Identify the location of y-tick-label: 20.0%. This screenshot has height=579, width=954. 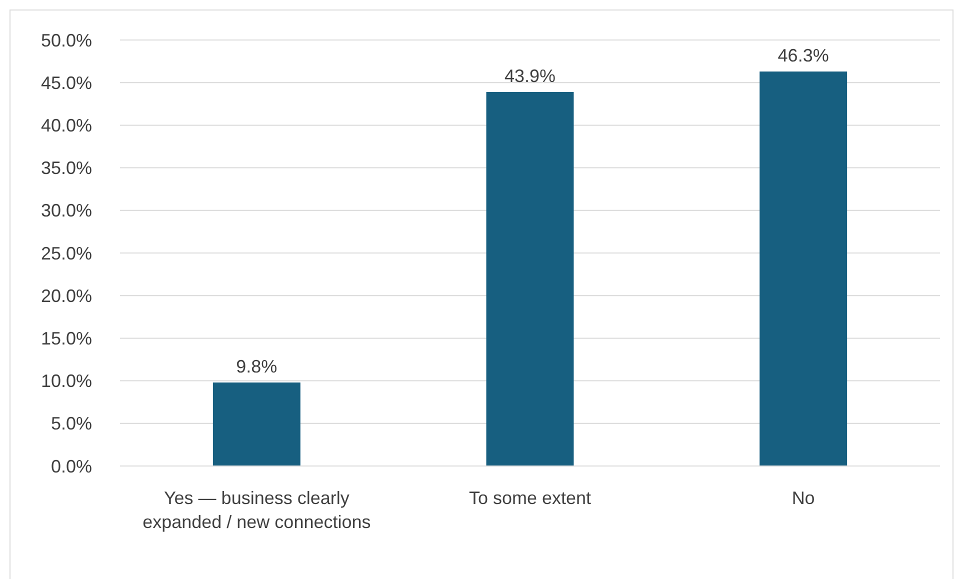
(66, 296).